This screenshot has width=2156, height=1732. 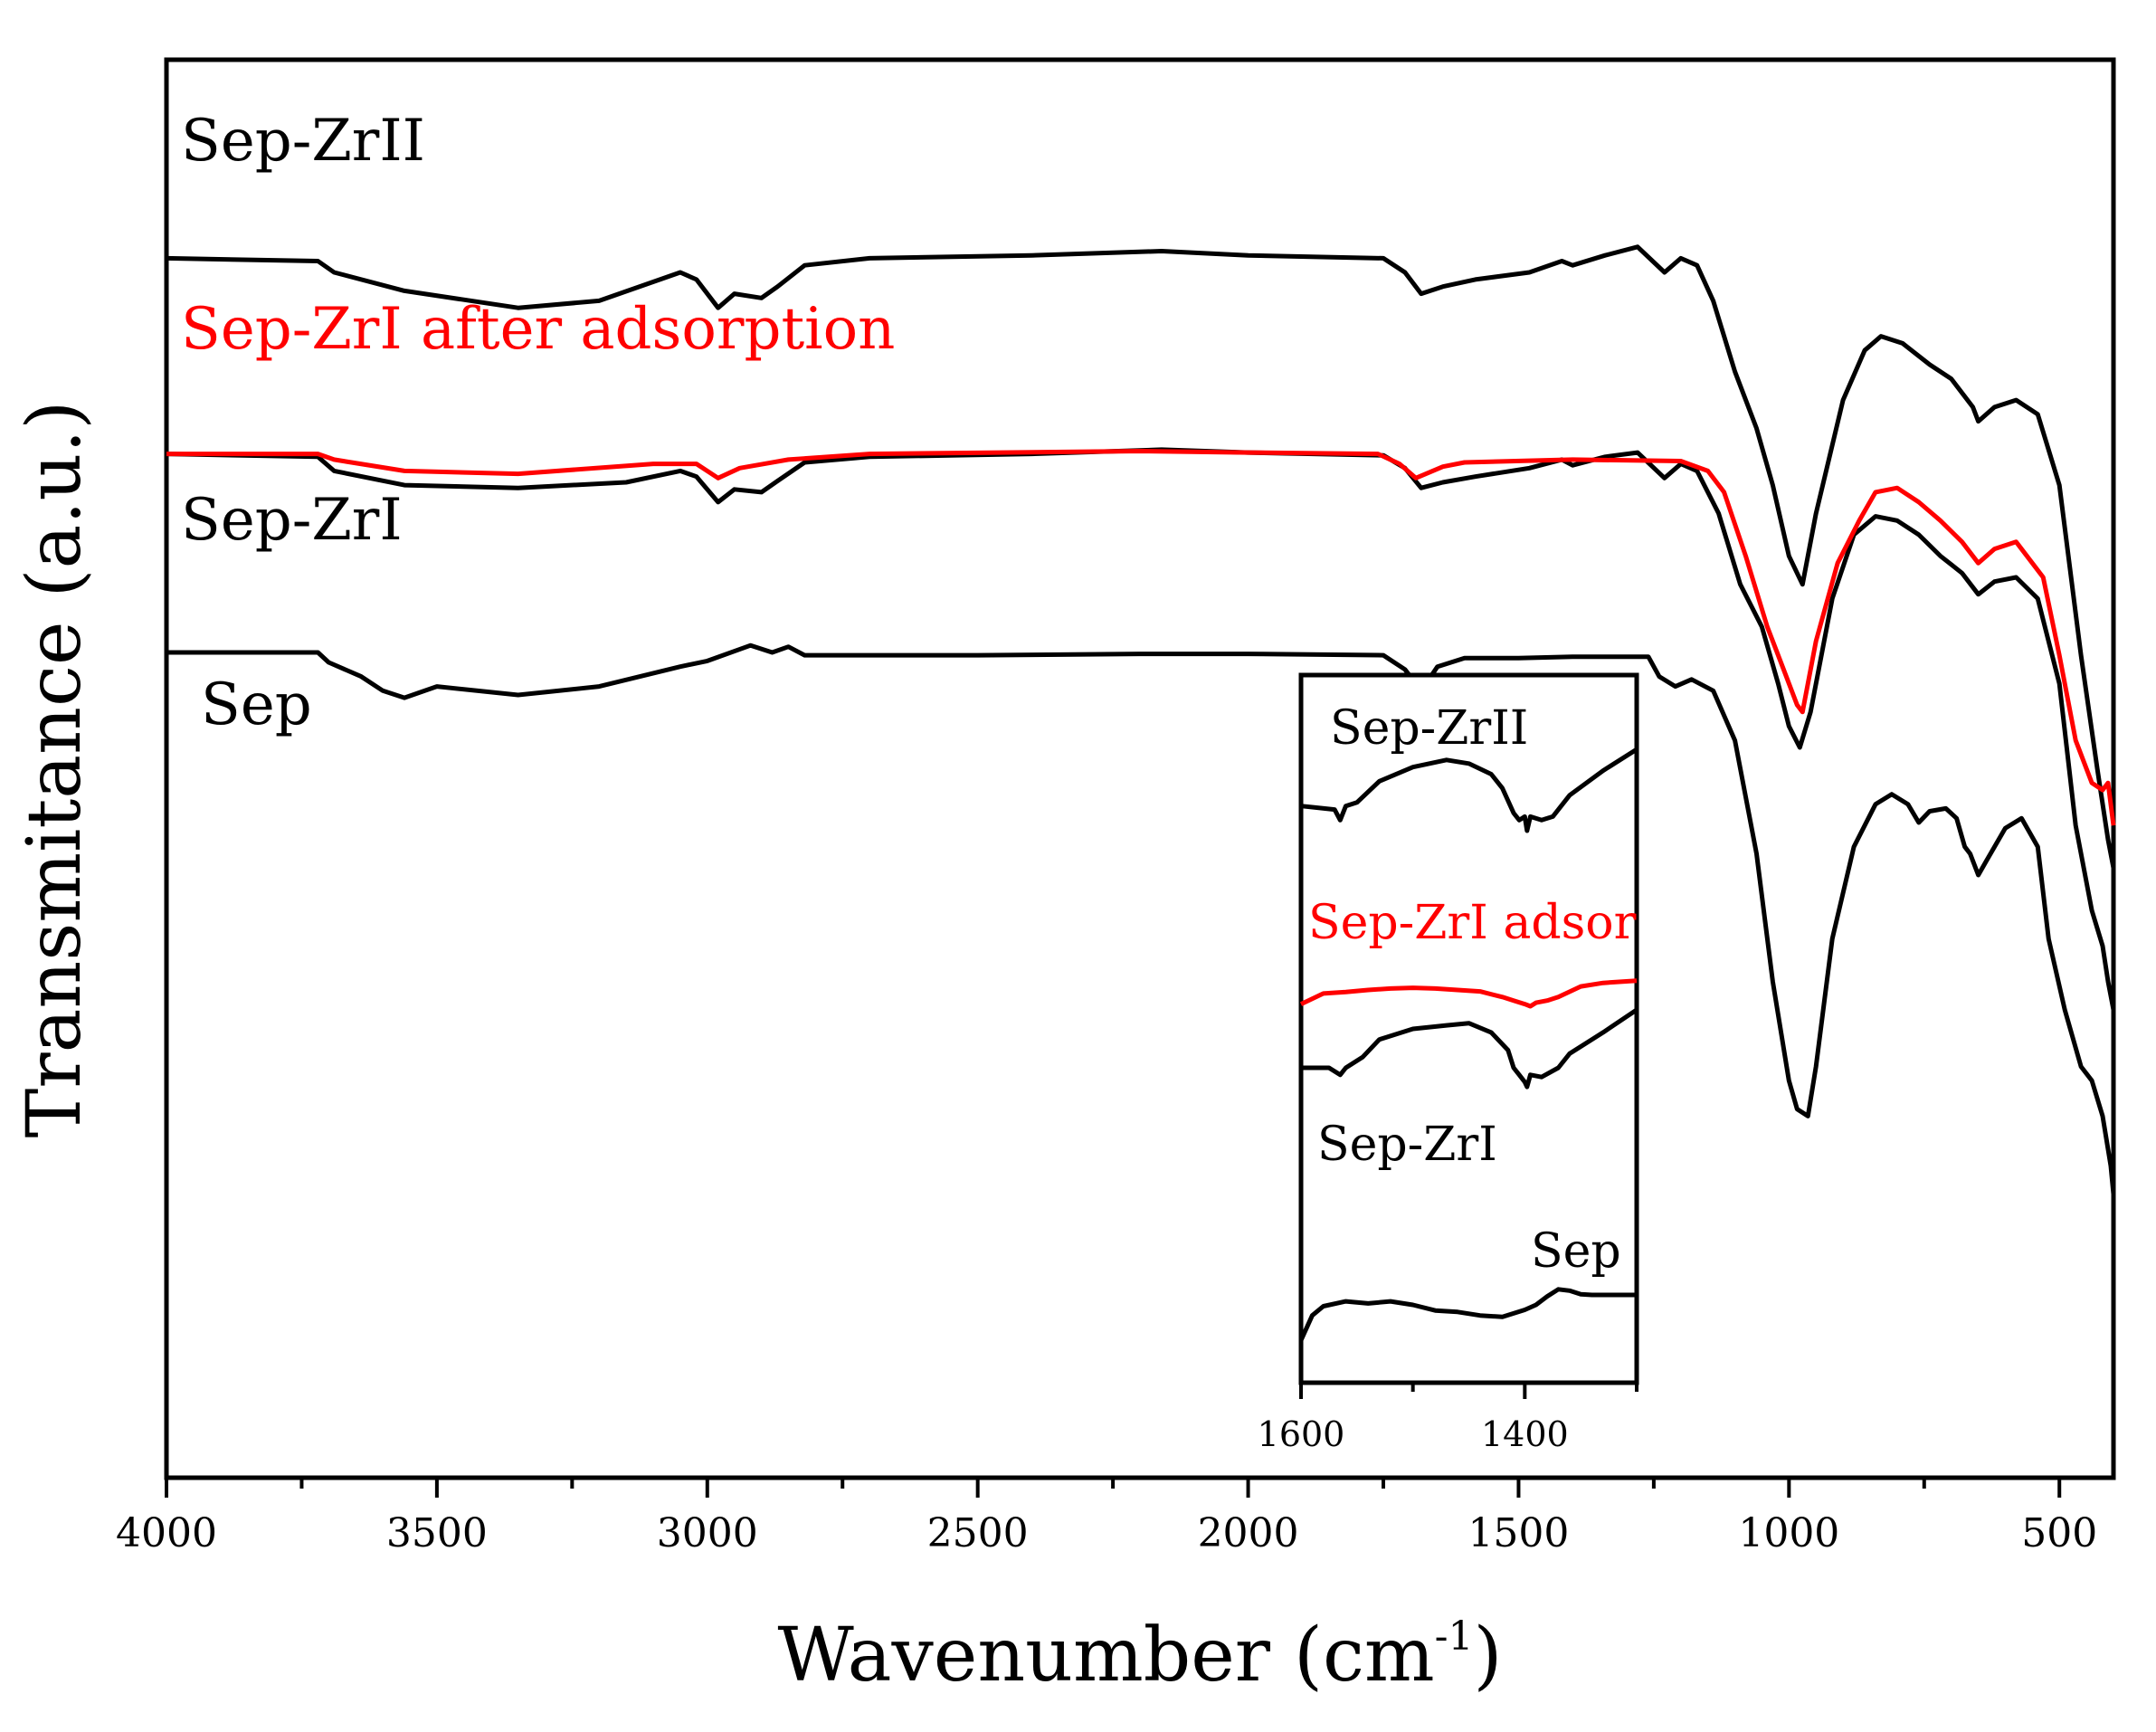 I want to click on x-axis-title: Wavenumber (cm-1), so click(x=1139, y=1656).